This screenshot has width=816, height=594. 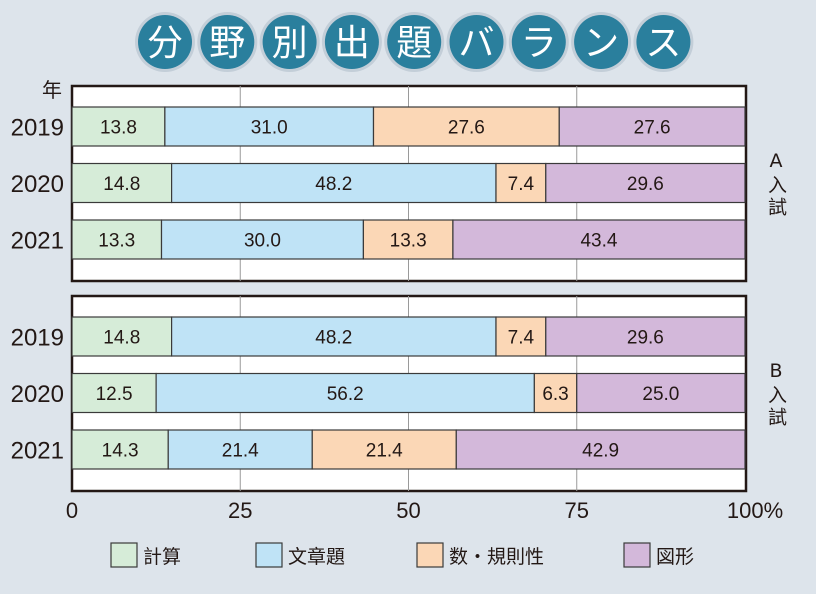 What do you see at coordinates (52, 90) in the screenshot?
I see `year-axis-label: 年` at bounding box center [52, 90].